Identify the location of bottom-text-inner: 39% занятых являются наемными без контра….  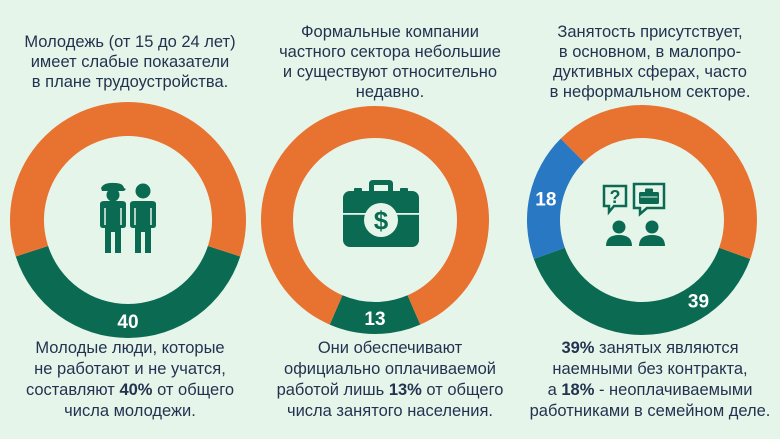
(650, 369).